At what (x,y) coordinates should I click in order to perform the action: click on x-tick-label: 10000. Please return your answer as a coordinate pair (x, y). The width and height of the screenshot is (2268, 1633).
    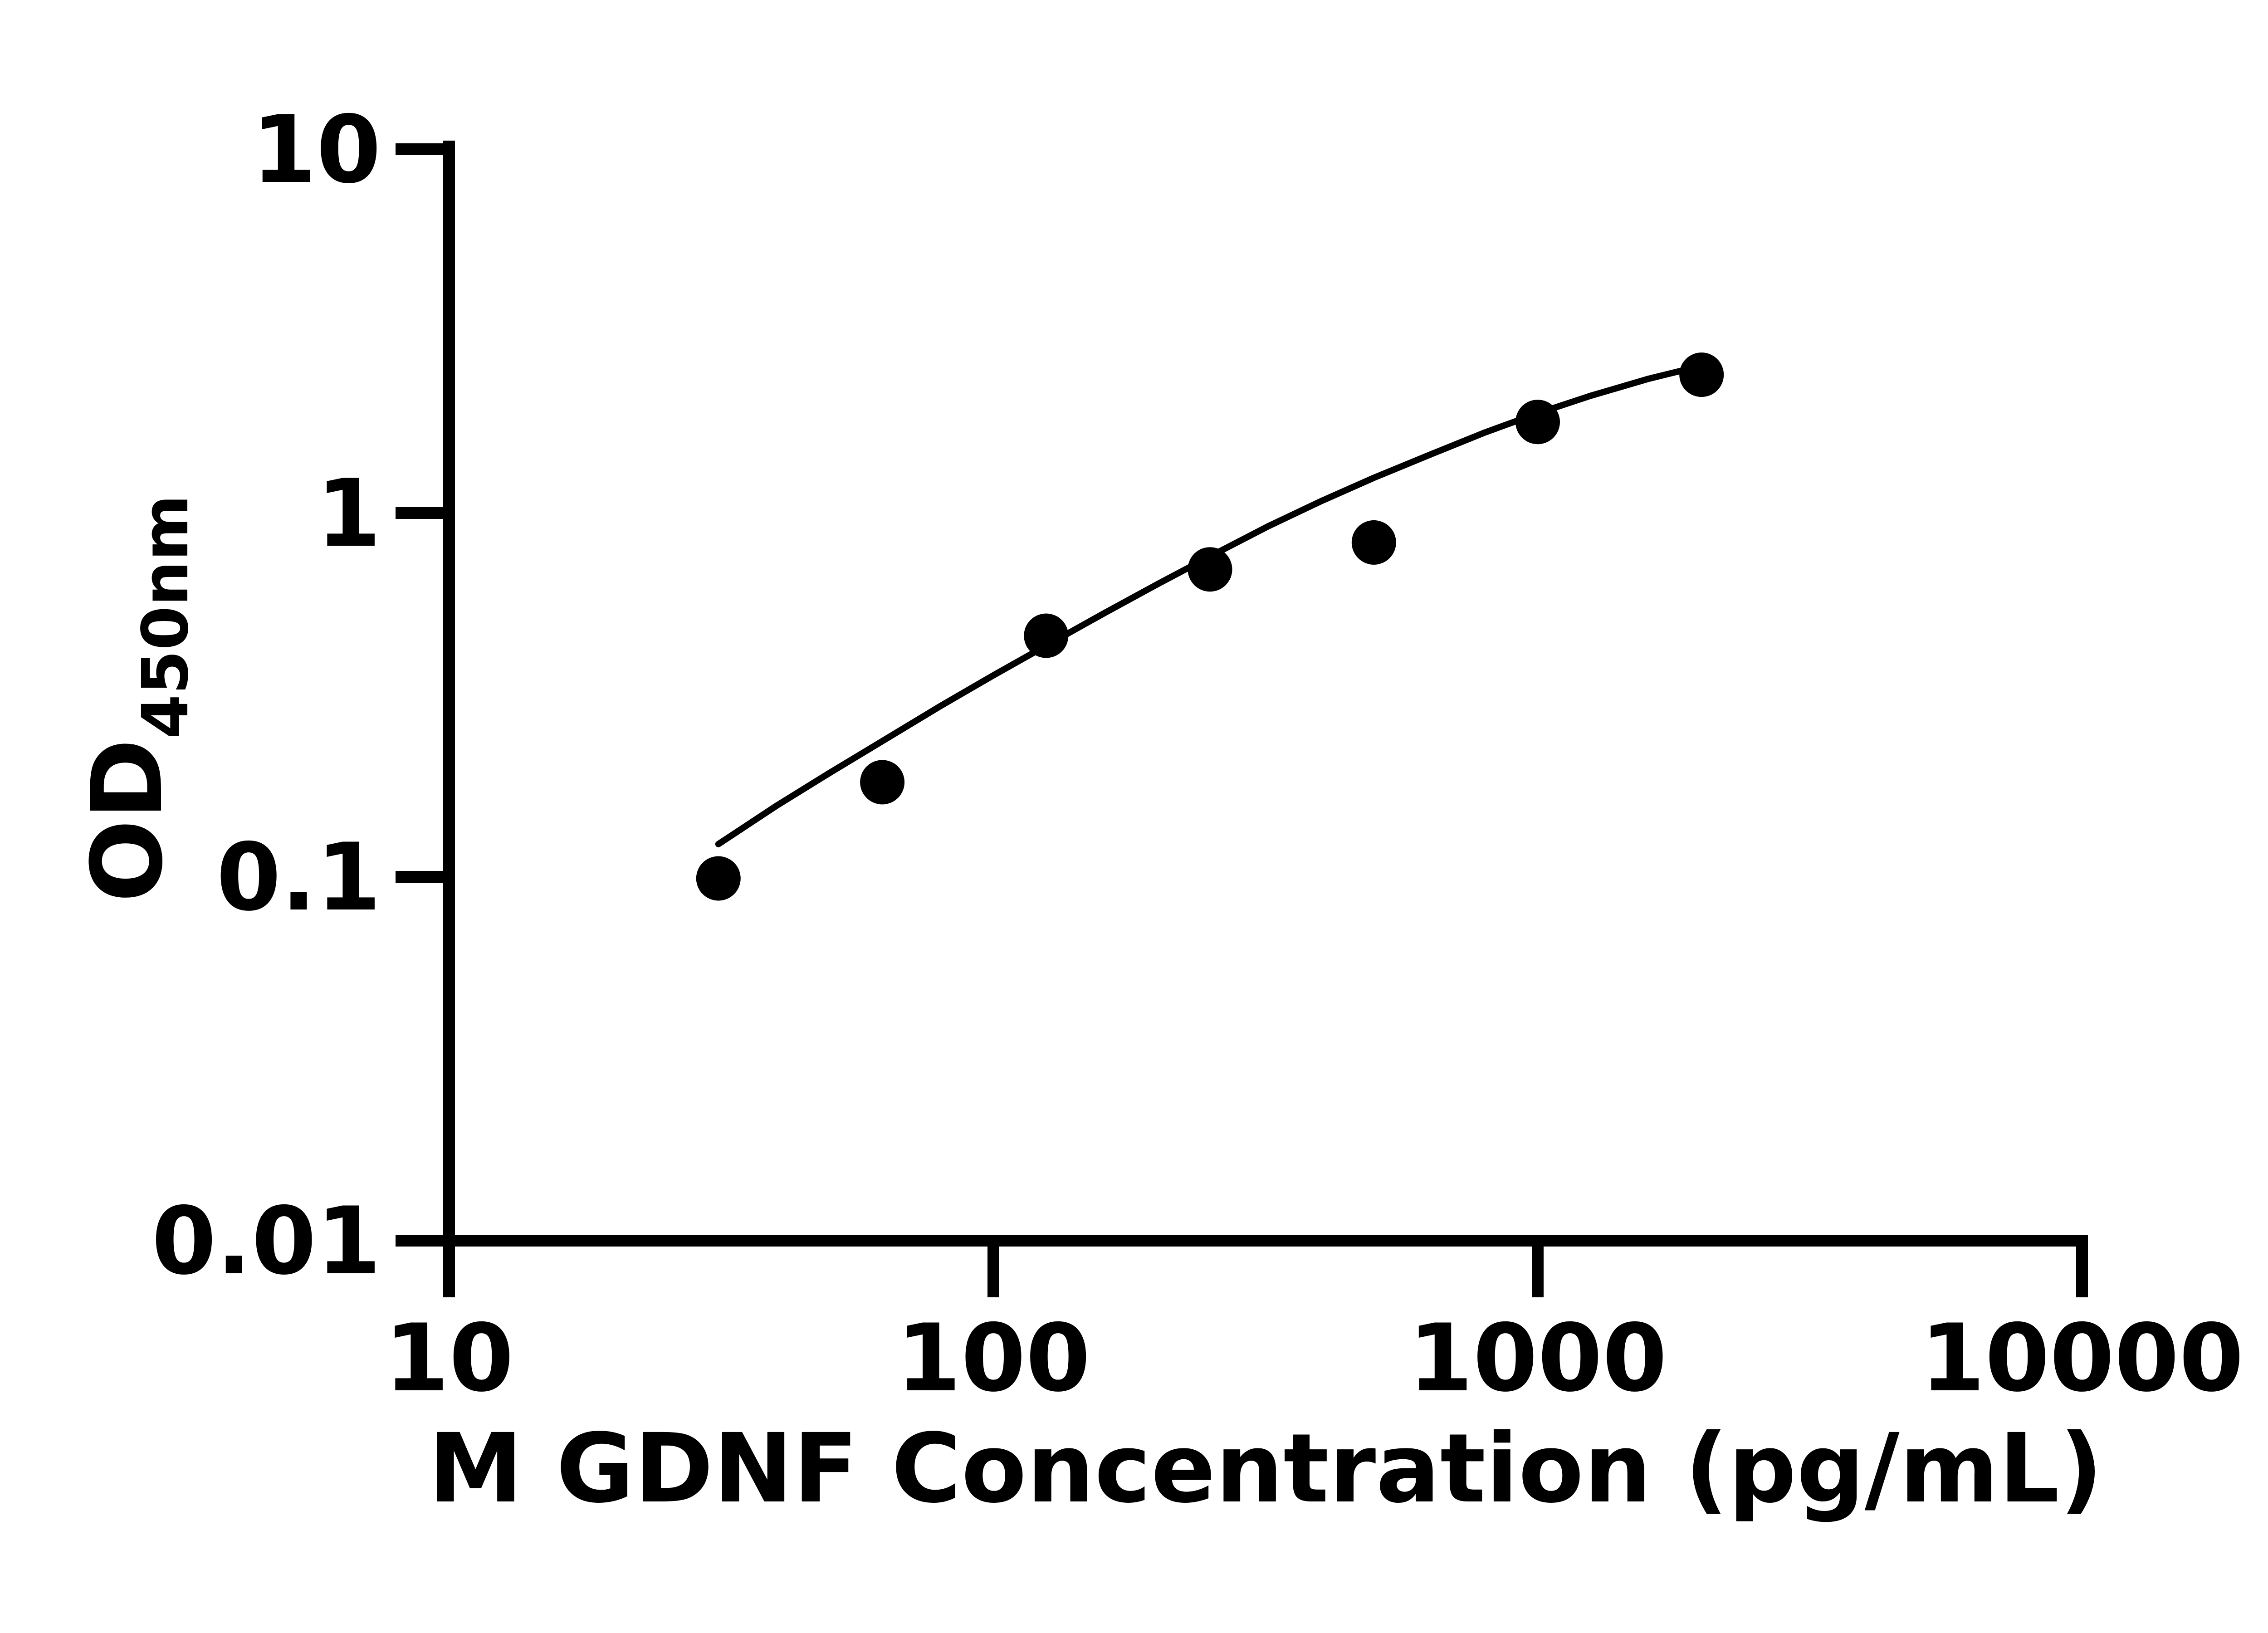
    Looking at the image, I should click on (2082, 1359).